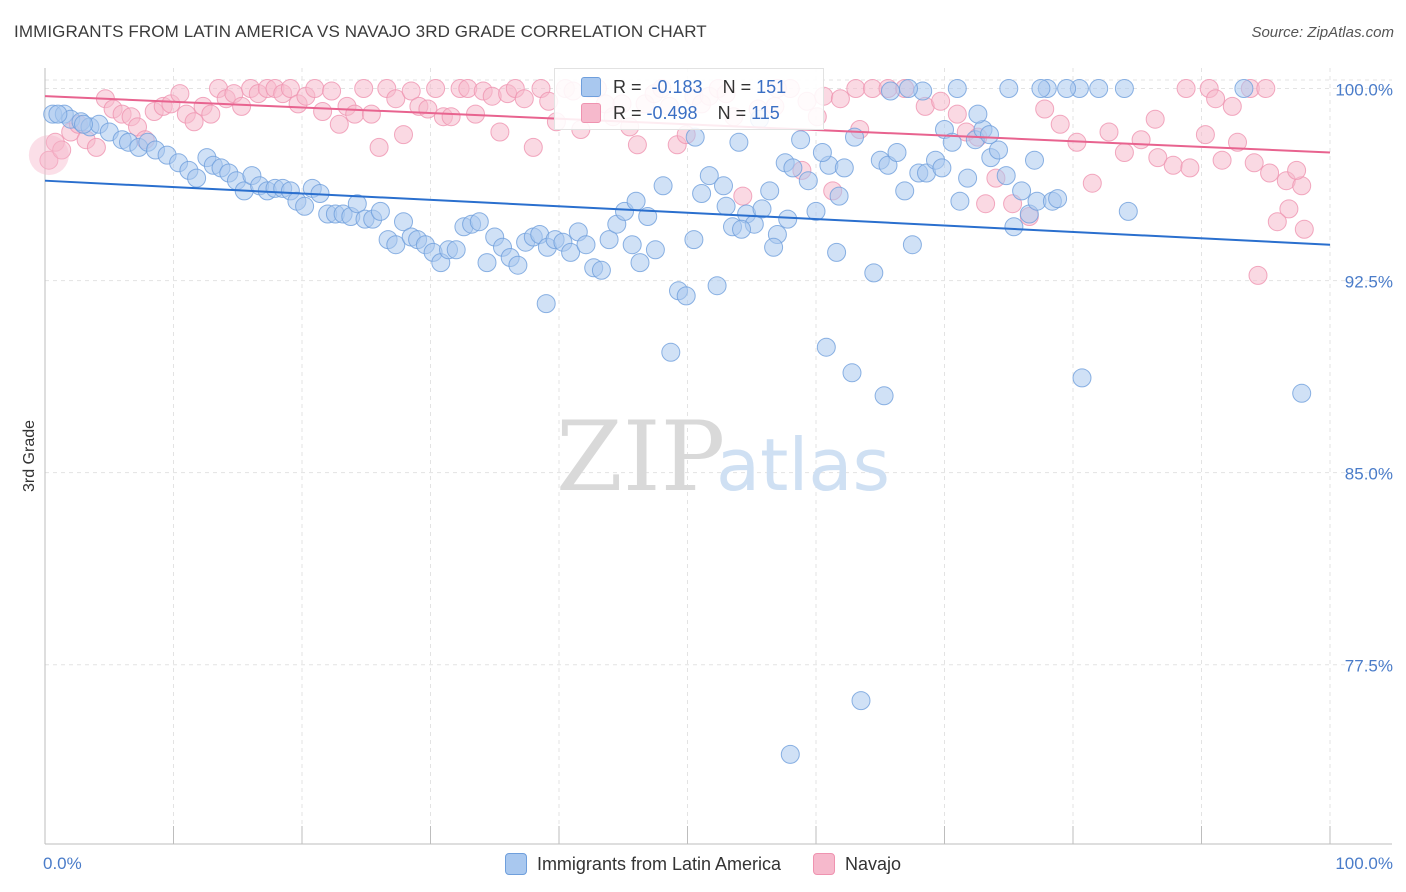  Describe the element at coordinates (1369, 282) in the screenshot. I see `y-tick-label: 92.5%` at that location.